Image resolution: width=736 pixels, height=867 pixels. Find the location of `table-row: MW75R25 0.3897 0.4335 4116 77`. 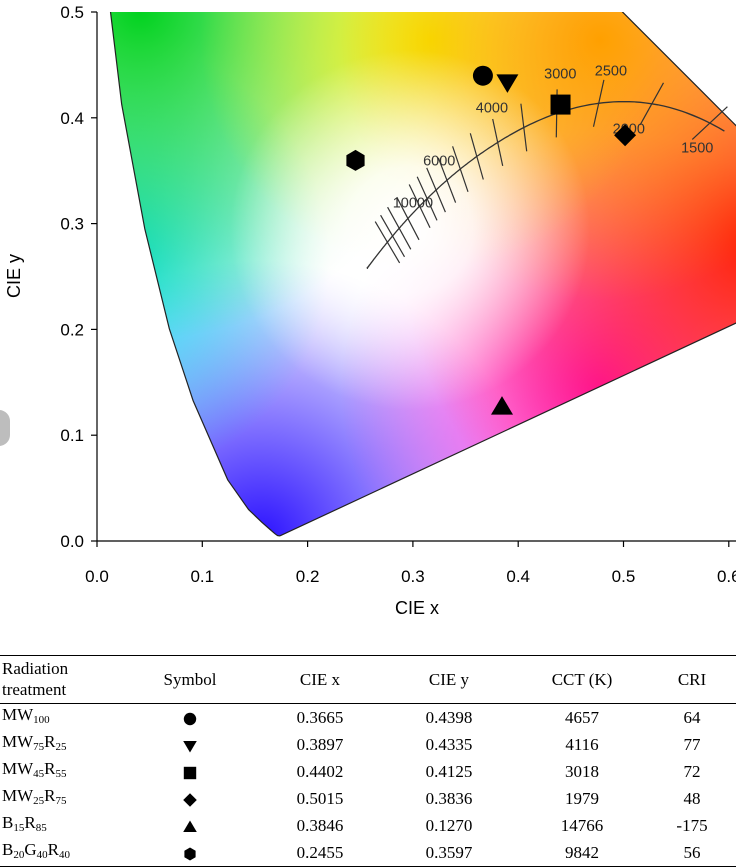

table-row: MW75R25 0.3897 0.4335 4116 77 is located at coordinates (368, 744).